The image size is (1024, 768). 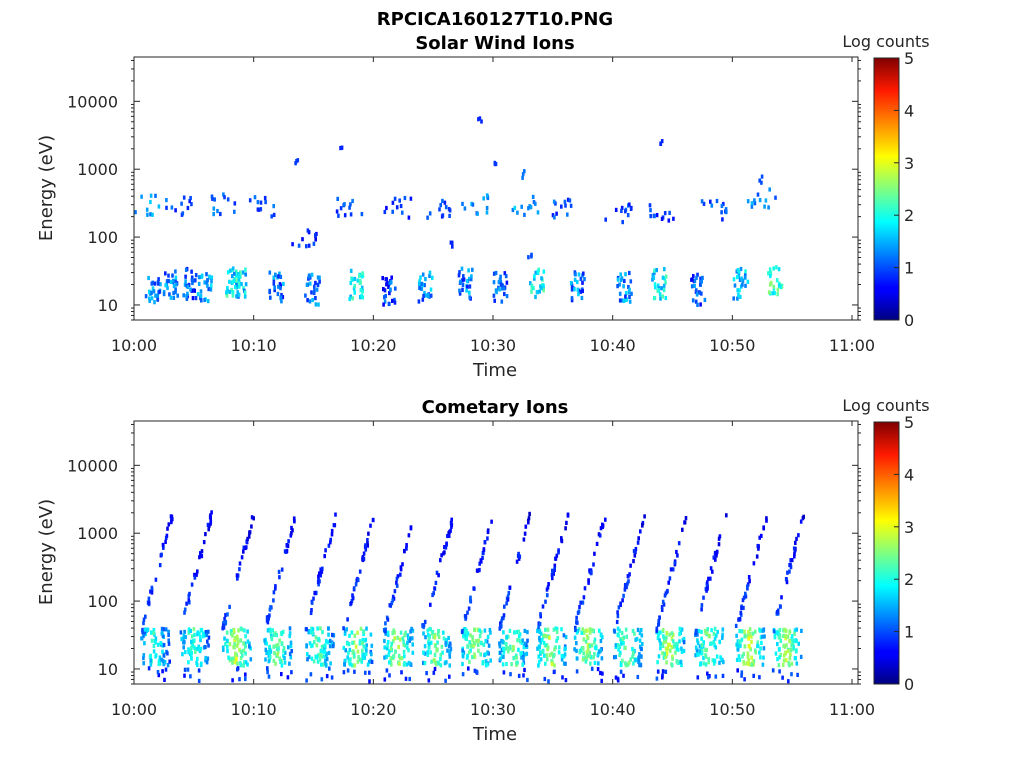 What do you see at coordinates (134, 345) in the screenshot?
I see `x-tick-label: 10:00` at bounding box center [134, 345].